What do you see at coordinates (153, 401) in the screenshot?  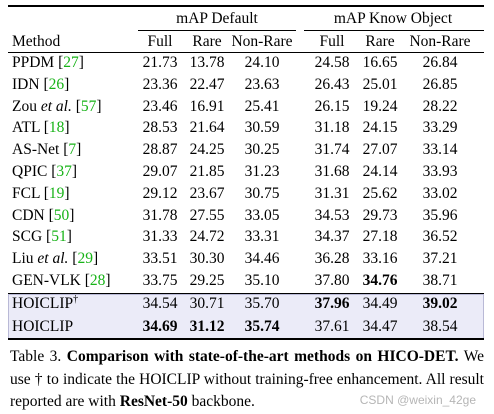 I see `caption-text: ResNet-50` at bounding box center [153, 401].